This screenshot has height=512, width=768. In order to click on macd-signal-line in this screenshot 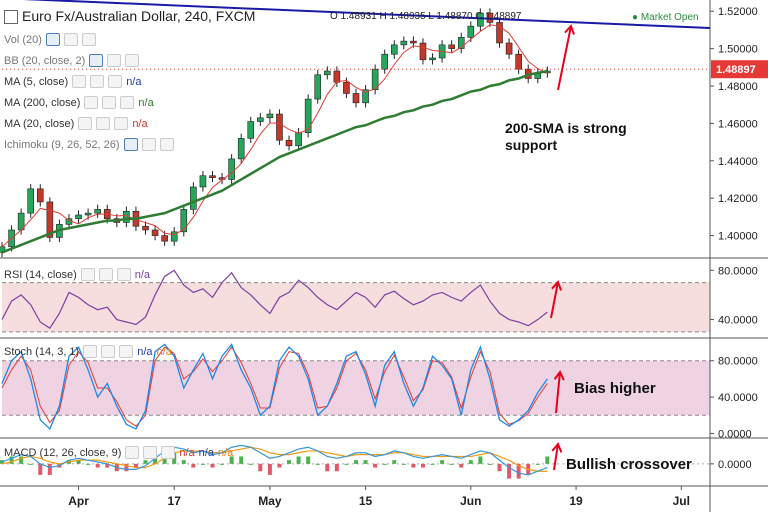, I will do `click(274, 459)`.